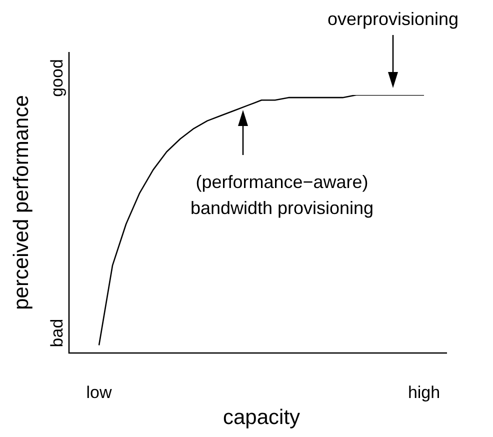  What do you see at coordinates (261, 418) in the screenshot?
I see `x-axis-title: capacity` at bounding box center [261, 418].